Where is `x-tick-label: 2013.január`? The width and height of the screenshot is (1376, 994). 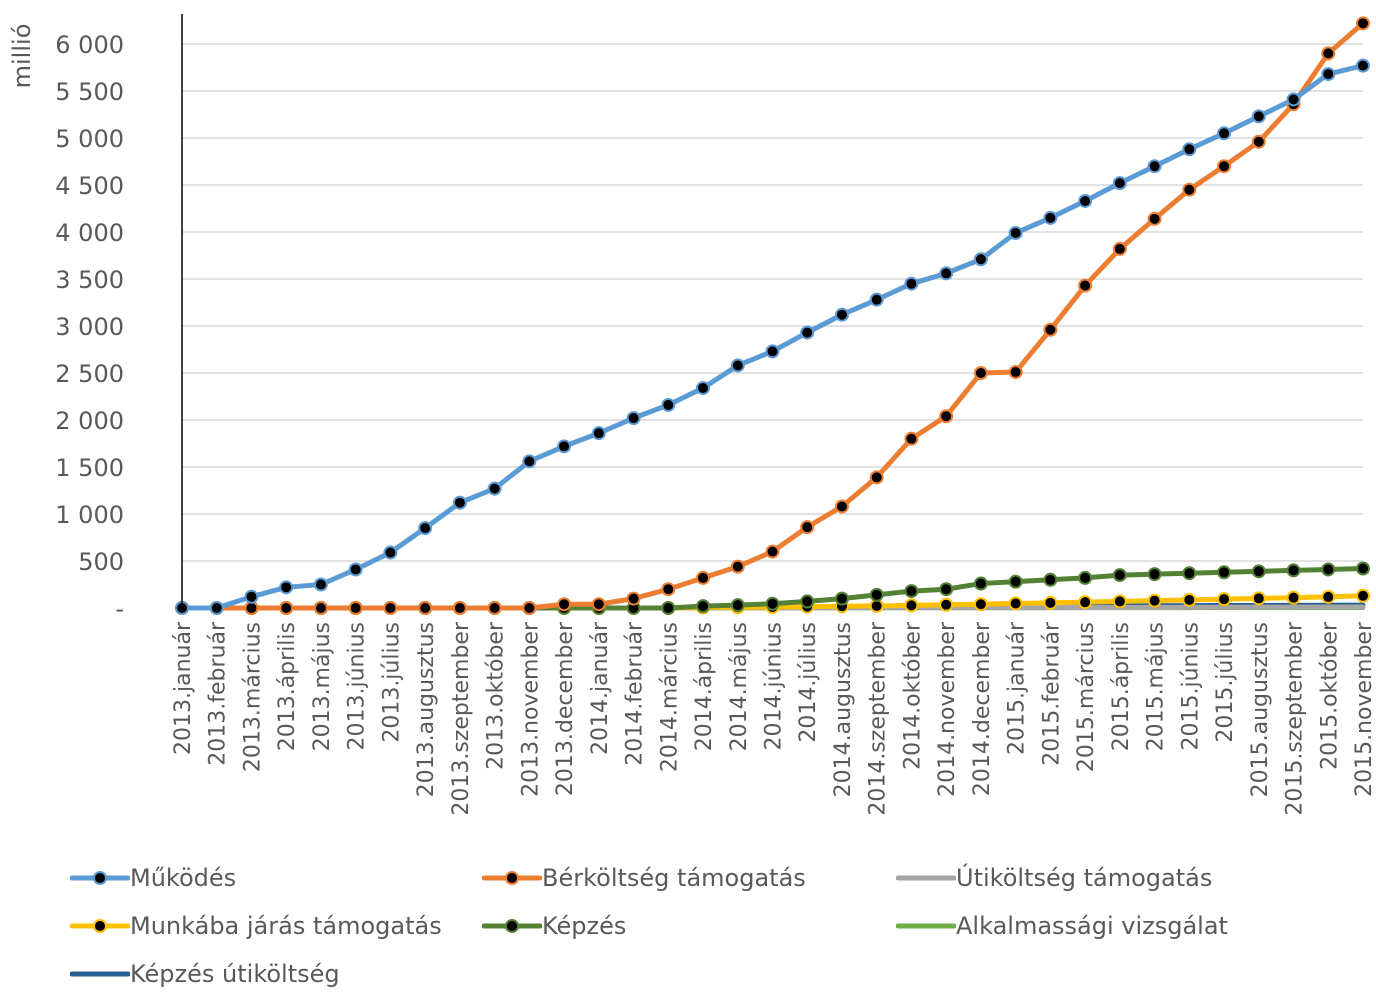
x-tick-label: 2013.január is located at coordinates (183, 688).